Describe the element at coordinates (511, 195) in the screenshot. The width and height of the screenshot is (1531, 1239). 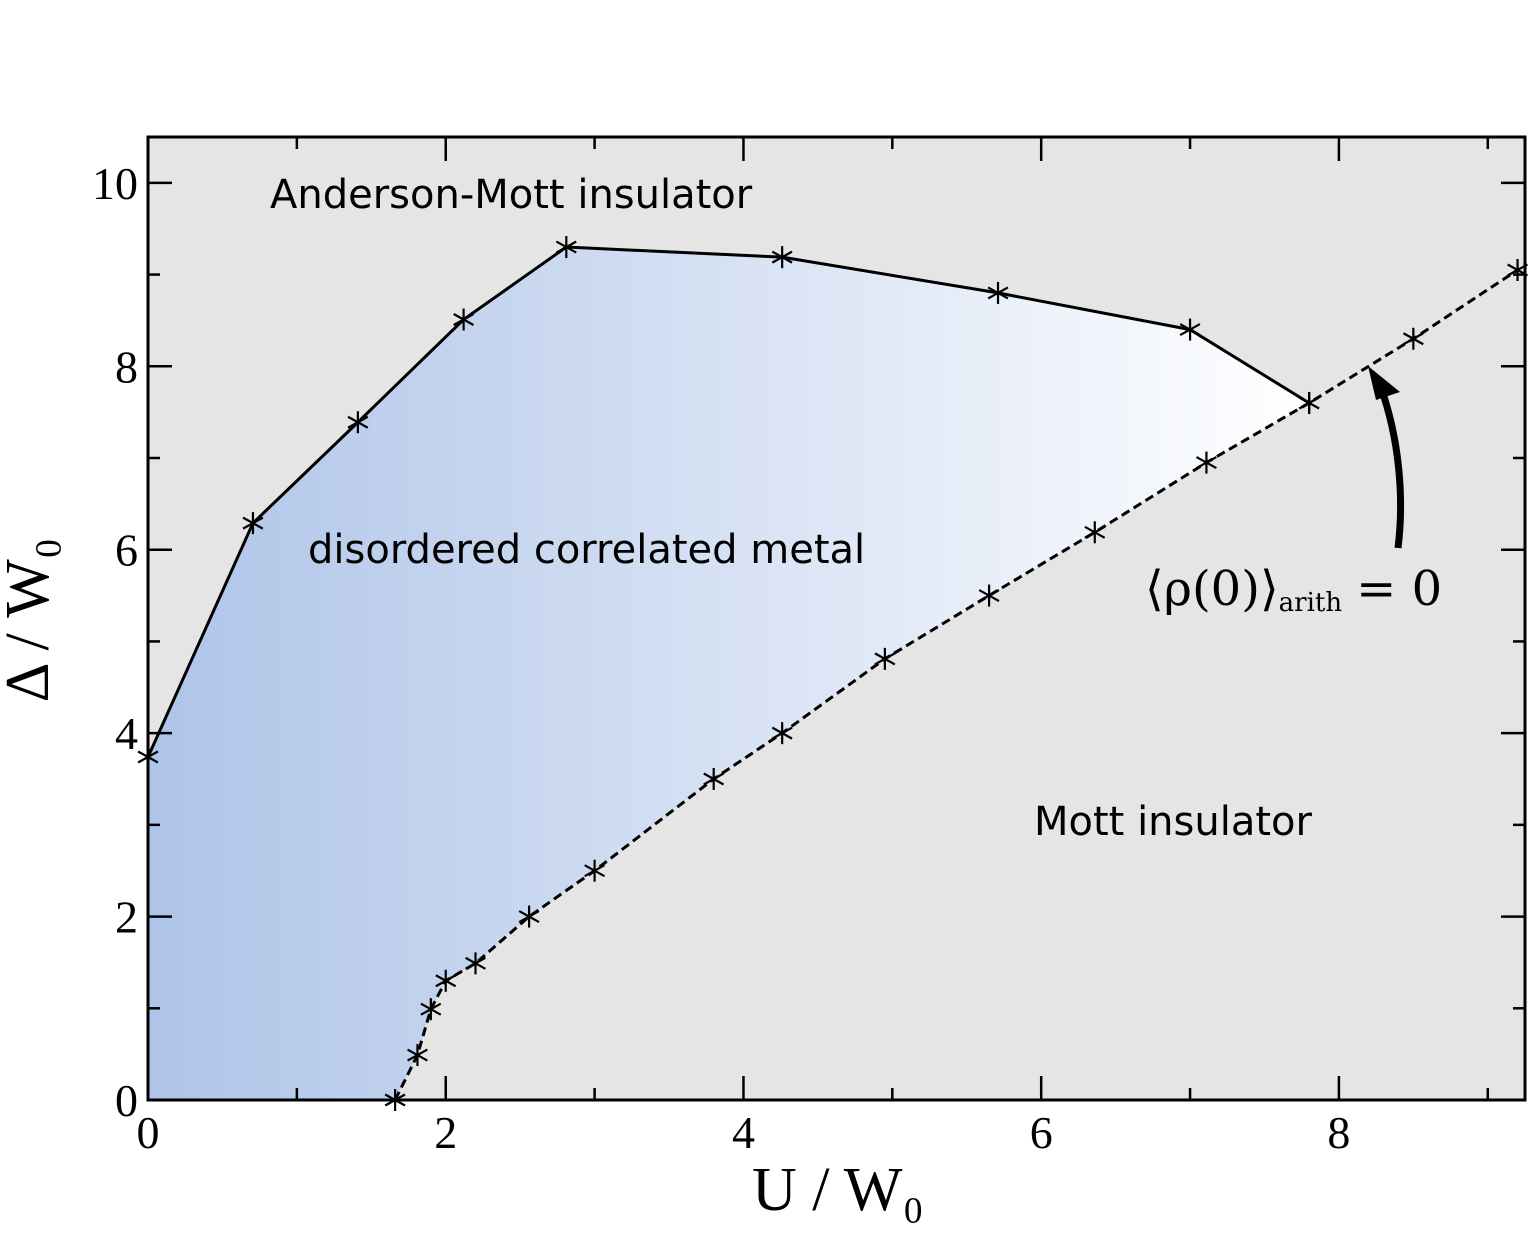
I see `region-label: Anderson-Mott insulator` at that location.